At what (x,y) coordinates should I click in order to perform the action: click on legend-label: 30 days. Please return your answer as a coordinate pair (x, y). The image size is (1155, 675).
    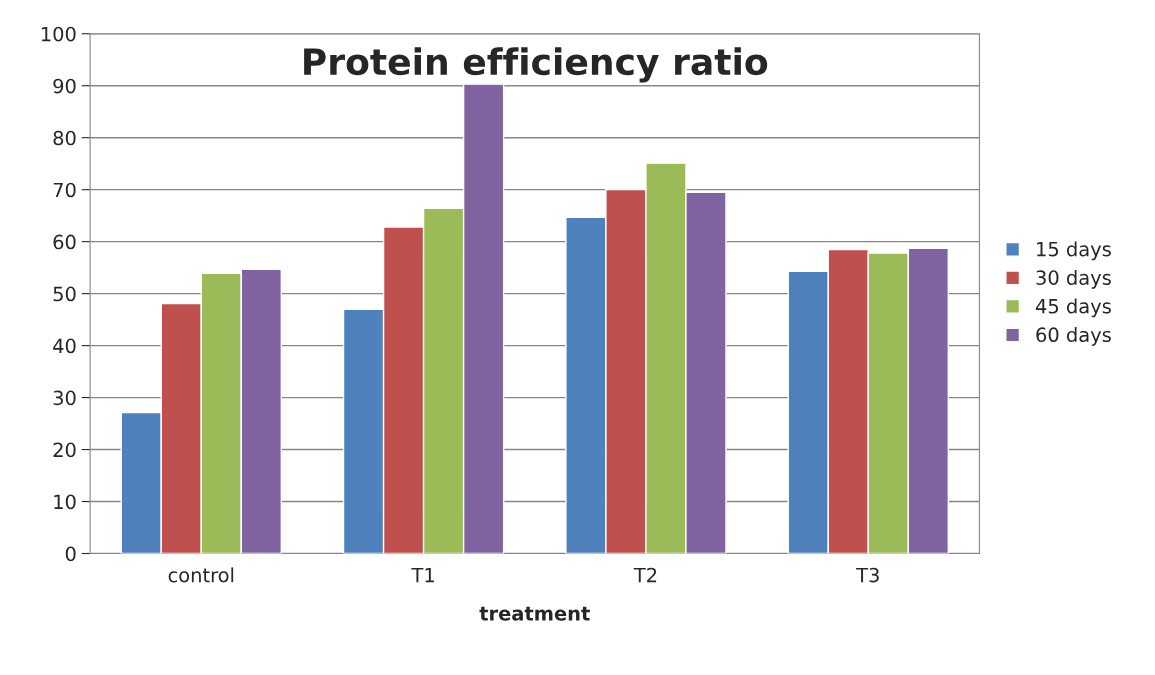
    Looking at the image, I should click on (1073, 279).